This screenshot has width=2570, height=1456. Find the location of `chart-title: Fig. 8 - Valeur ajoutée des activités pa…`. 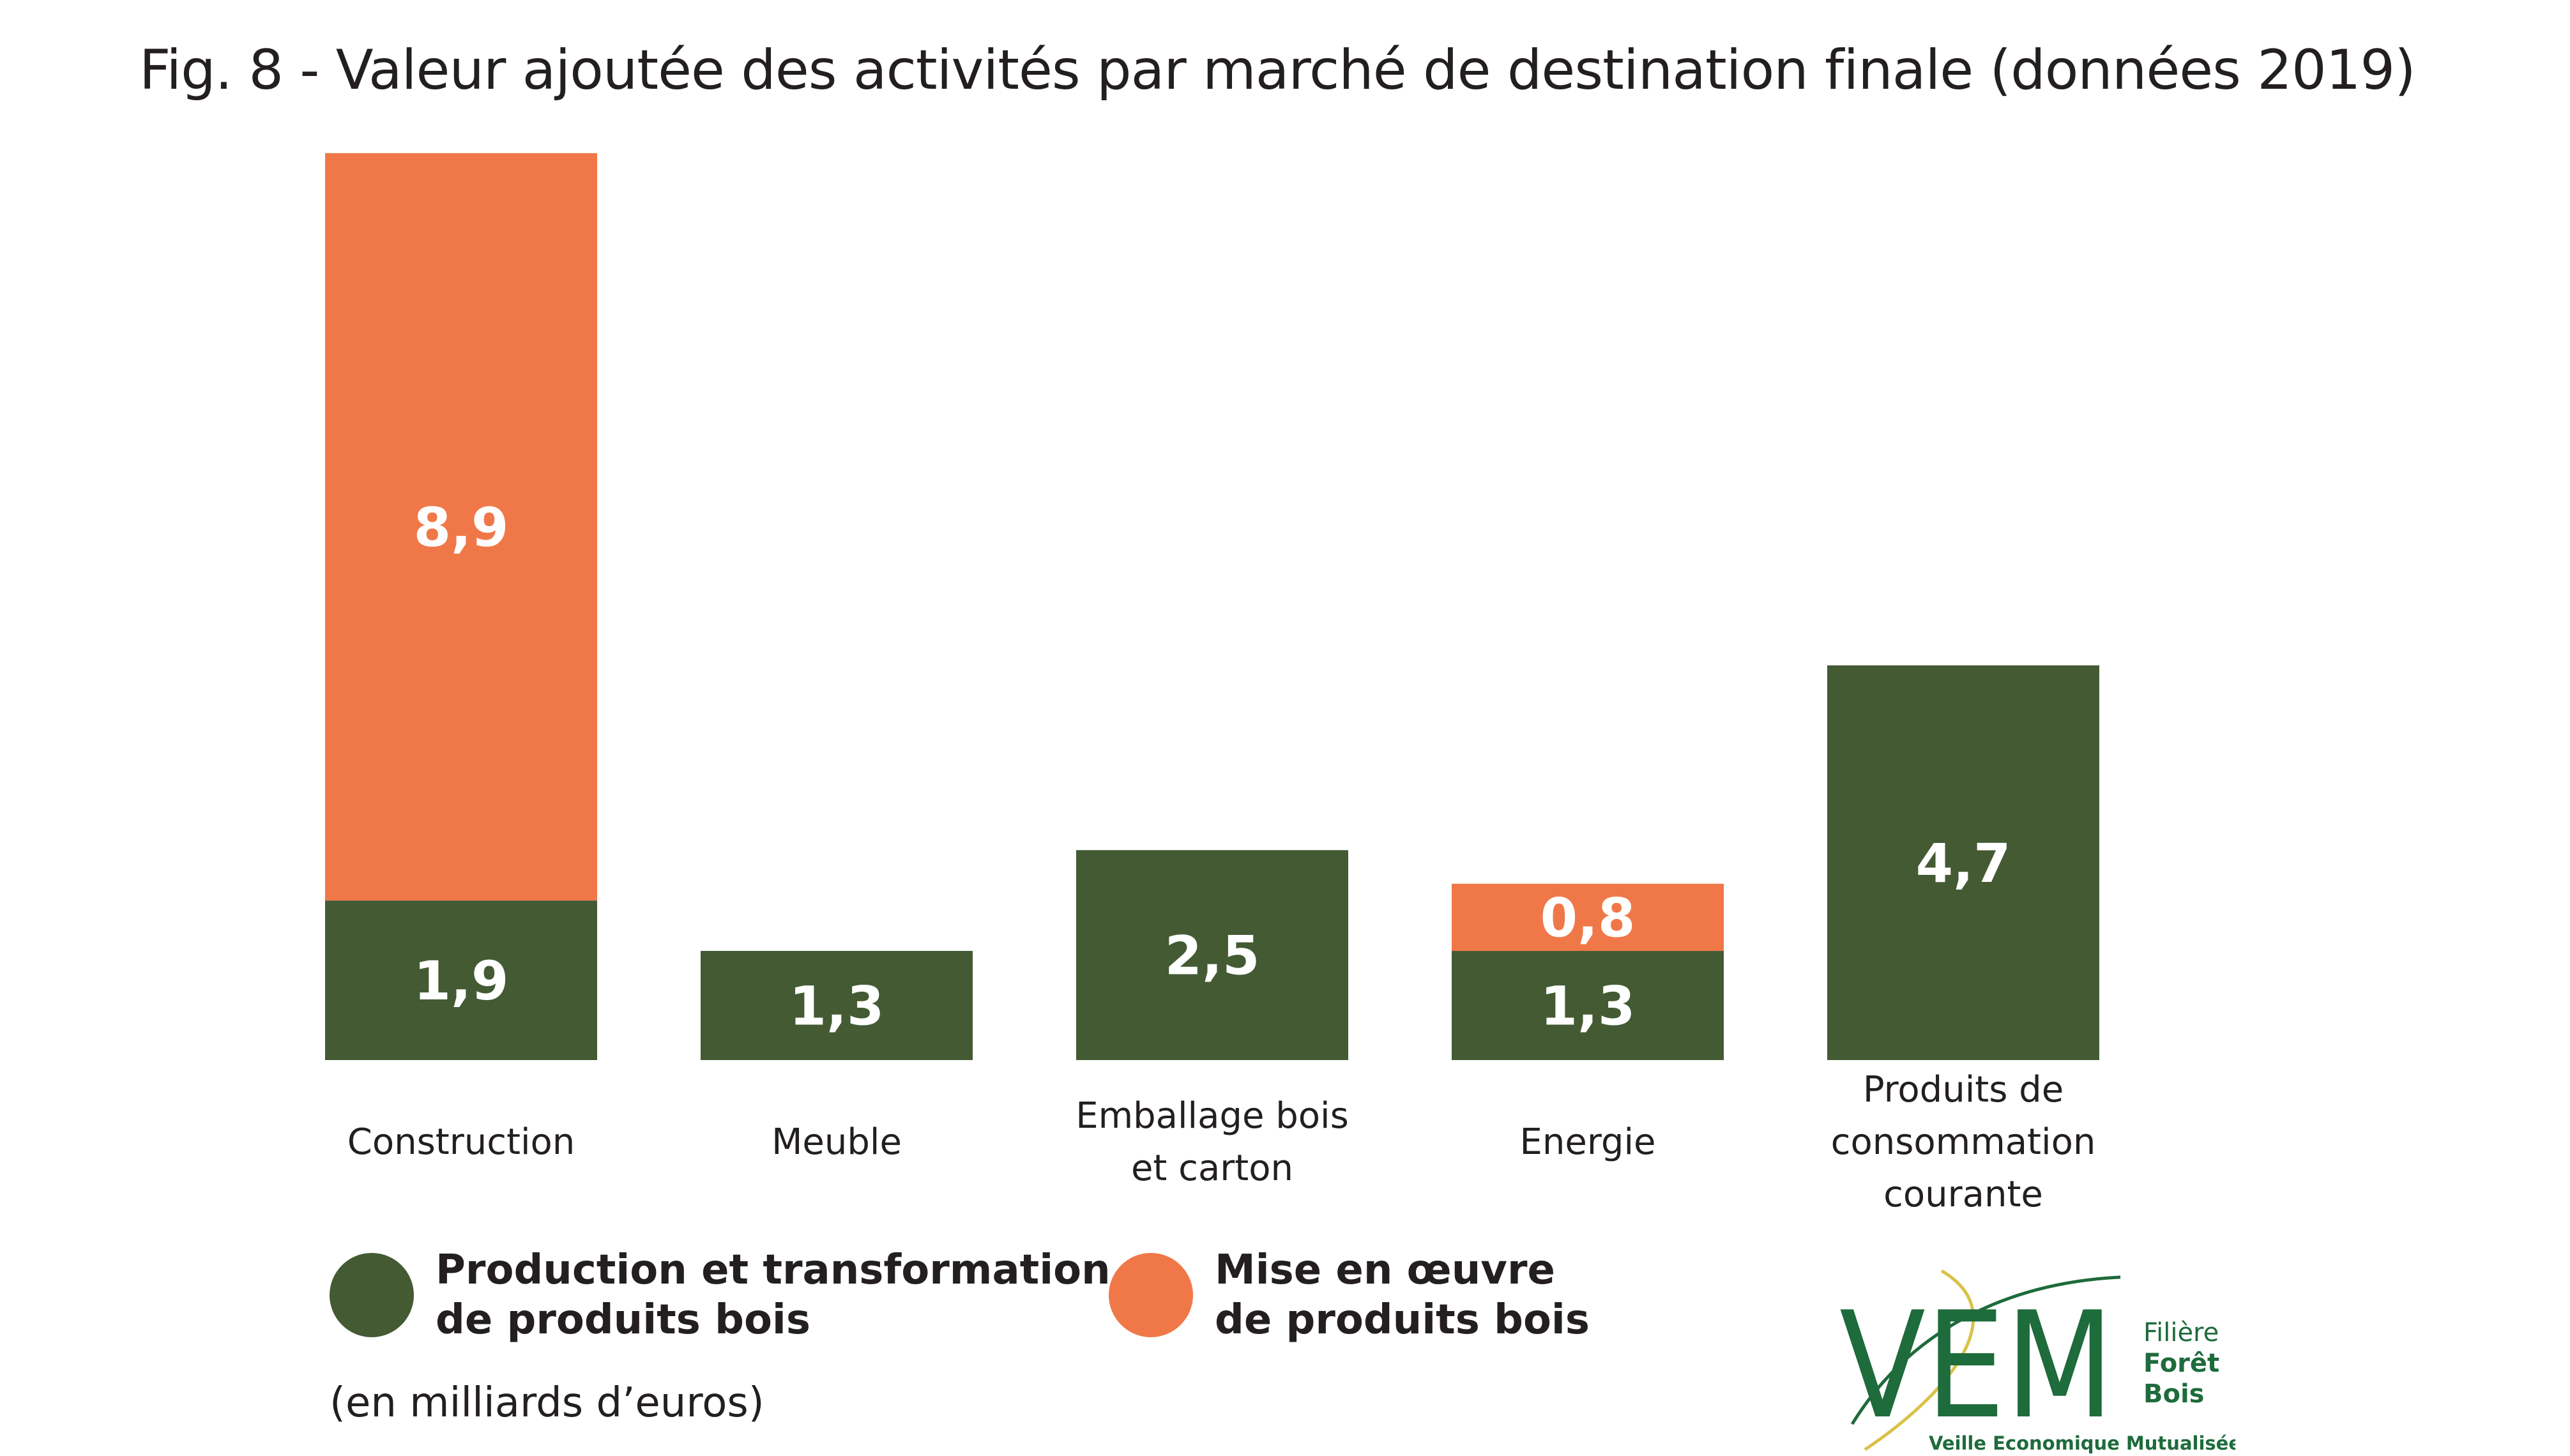

chart-title: Fig. 8 - Valeur ajoutée des activités pa… is located at coordinates (1277, 70).